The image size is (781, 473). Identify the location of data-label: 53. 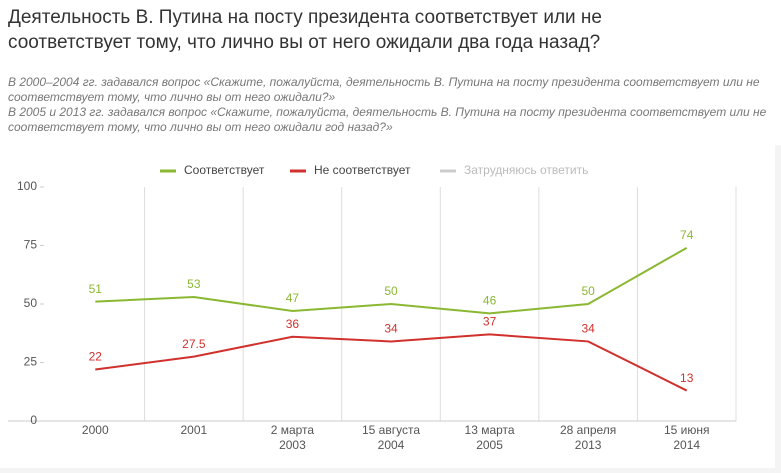
(194, 284).